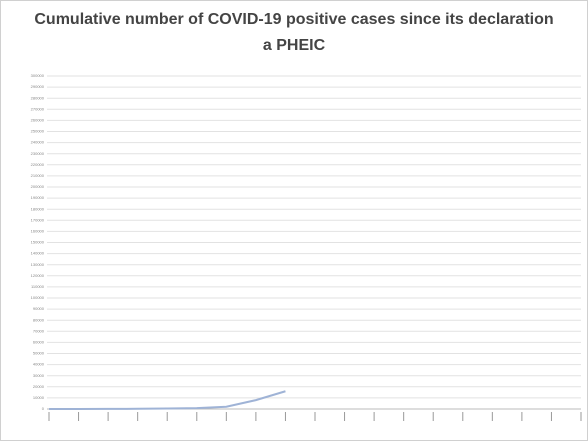 The height and width of the screenshot is (441, 588). Describe the element at coordinates (38, 186) in the screenshot. I see `y-tick-label: 200000` at that location.